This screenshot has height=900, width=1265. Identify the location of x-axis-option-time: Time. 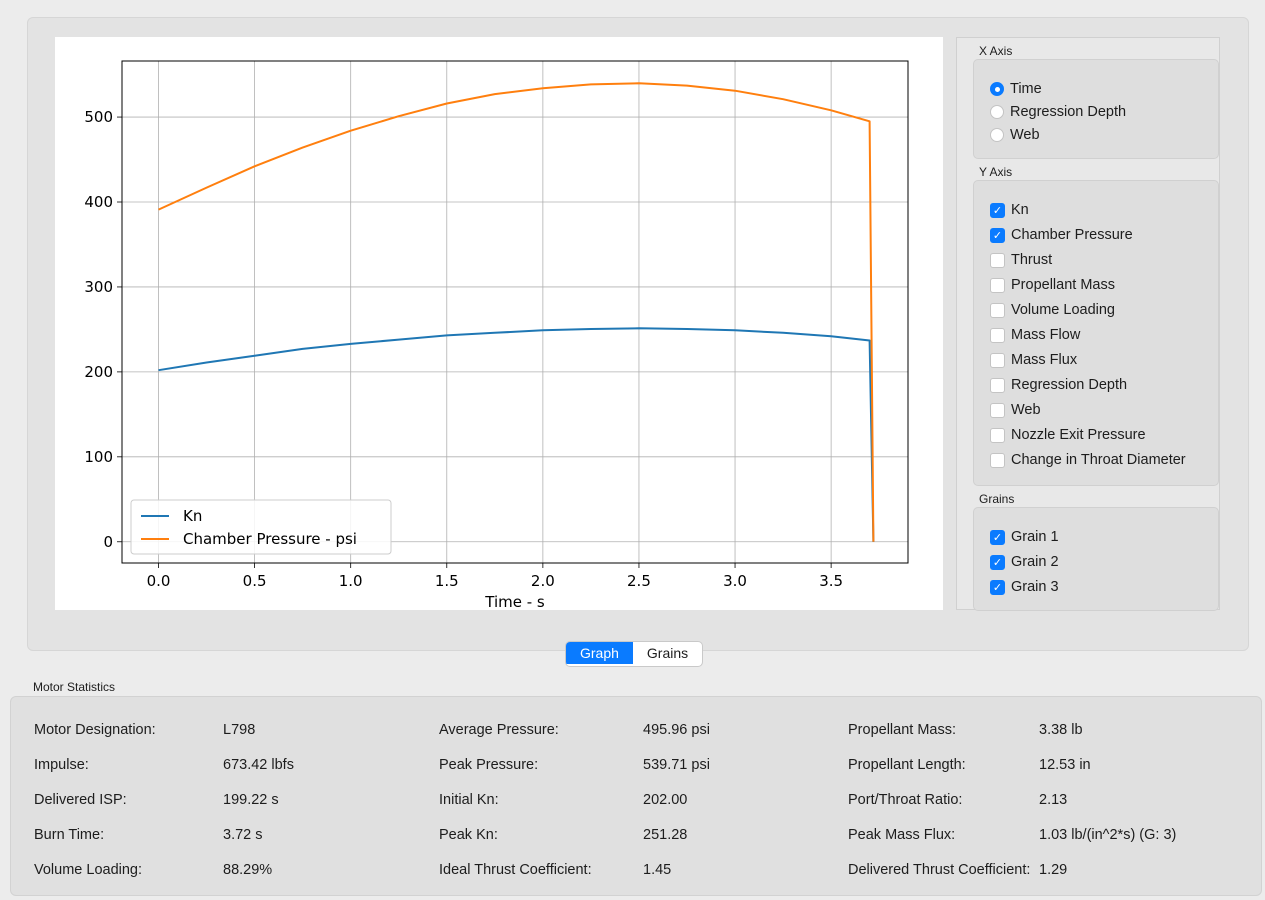
(1016, 89).